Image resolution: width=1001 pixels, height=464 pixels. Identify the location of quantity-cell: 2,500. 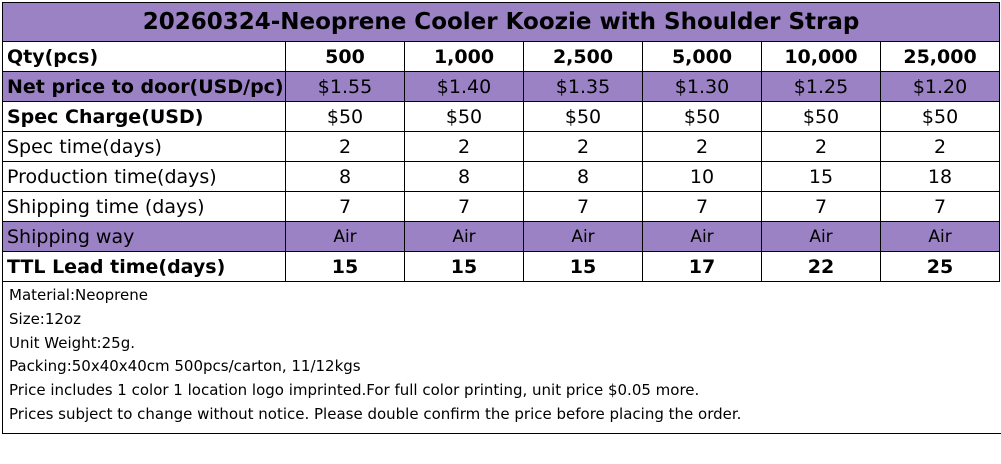
(583, 56).